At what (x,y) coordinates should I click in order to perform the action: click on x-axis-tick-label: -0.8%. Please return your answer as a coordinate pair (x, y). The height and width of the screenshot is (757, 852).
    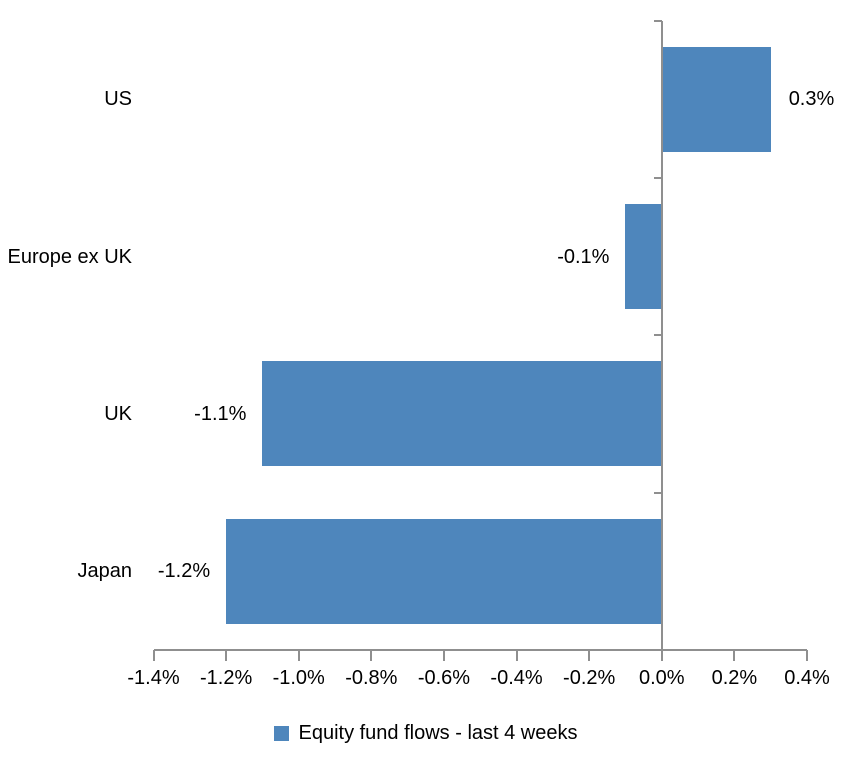
    Looking at the image, I should click on (371, 678).